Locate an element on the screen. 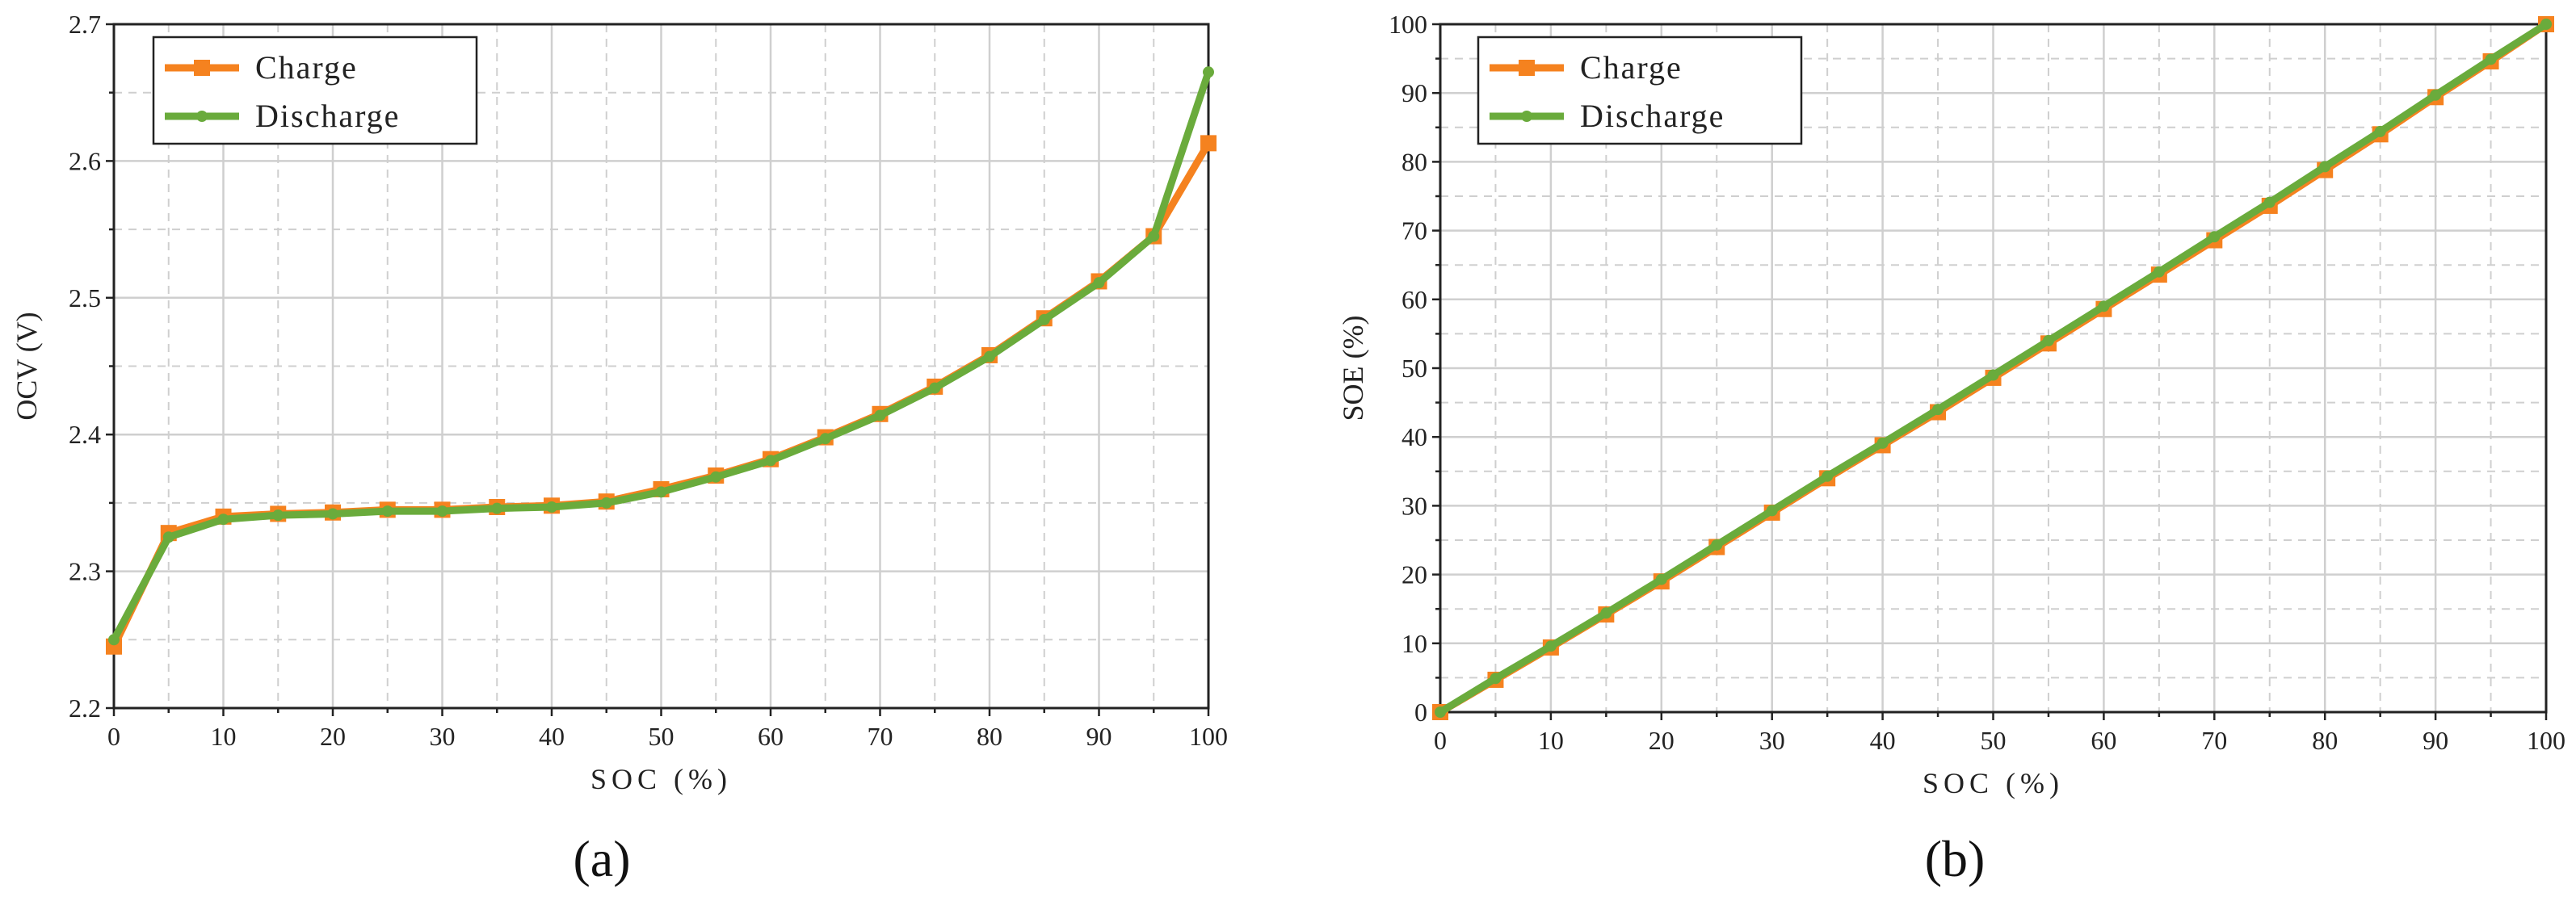 This screenshot has height=918, width=2576. y-tick-label: 0 is located at coordinates (1420, 712).